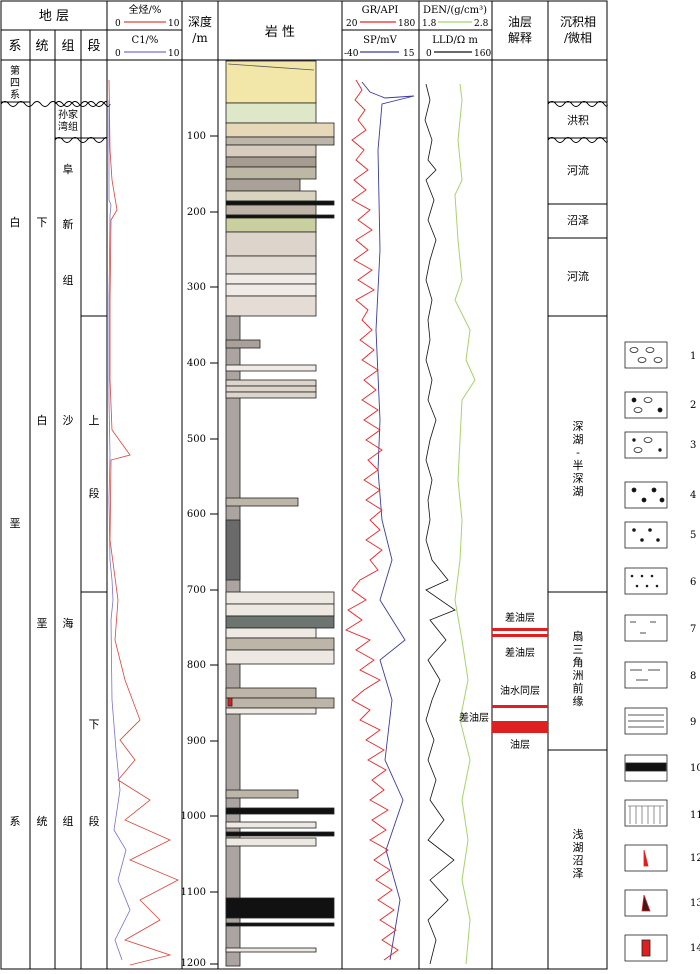 This screenshot has height=974, width=700. Describe the element at coordinates (450, 524) in the screenshot. I see `den-lld-curves` at that location.